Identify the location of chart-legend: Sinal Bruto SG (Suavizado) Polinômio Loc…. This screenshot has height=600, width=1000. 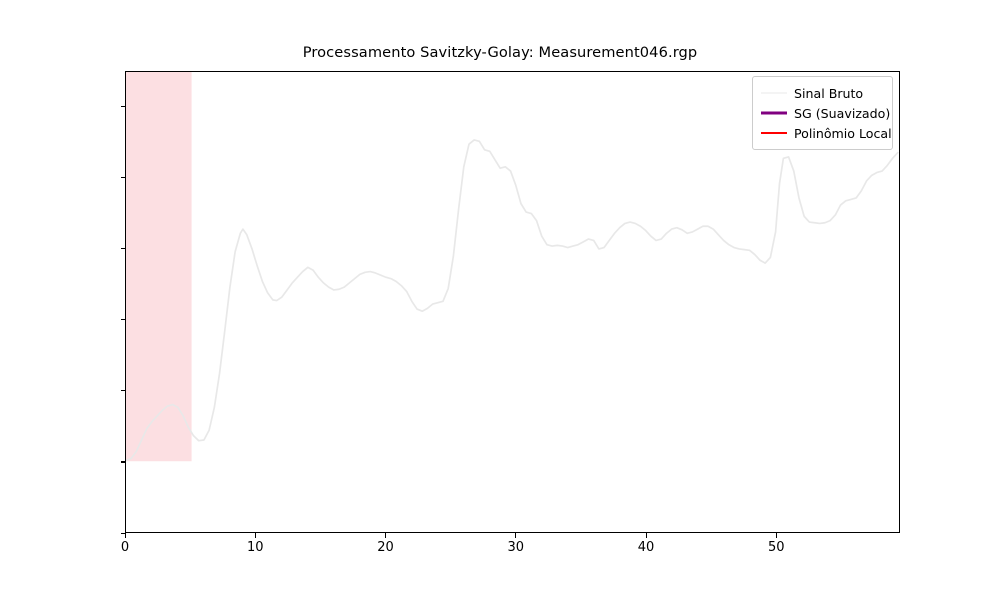
(822, 113).